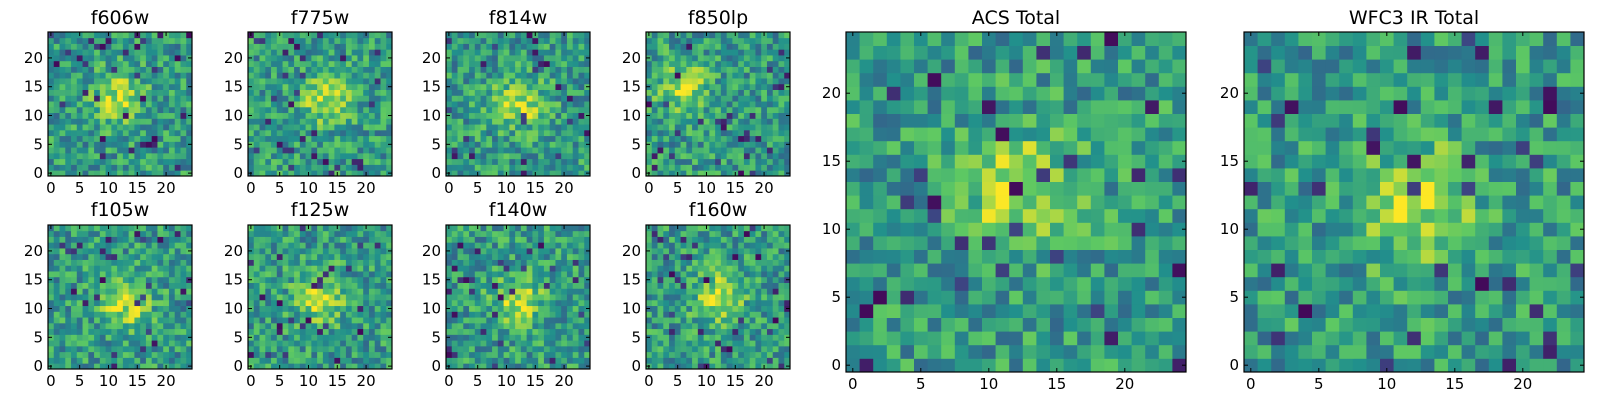 The width and height of the screenshot is (1600, 400). What do you see at coordinates (436, 144) in the screenshot?
I see `y-tick-label: 5` at bounding box center [436, 144].